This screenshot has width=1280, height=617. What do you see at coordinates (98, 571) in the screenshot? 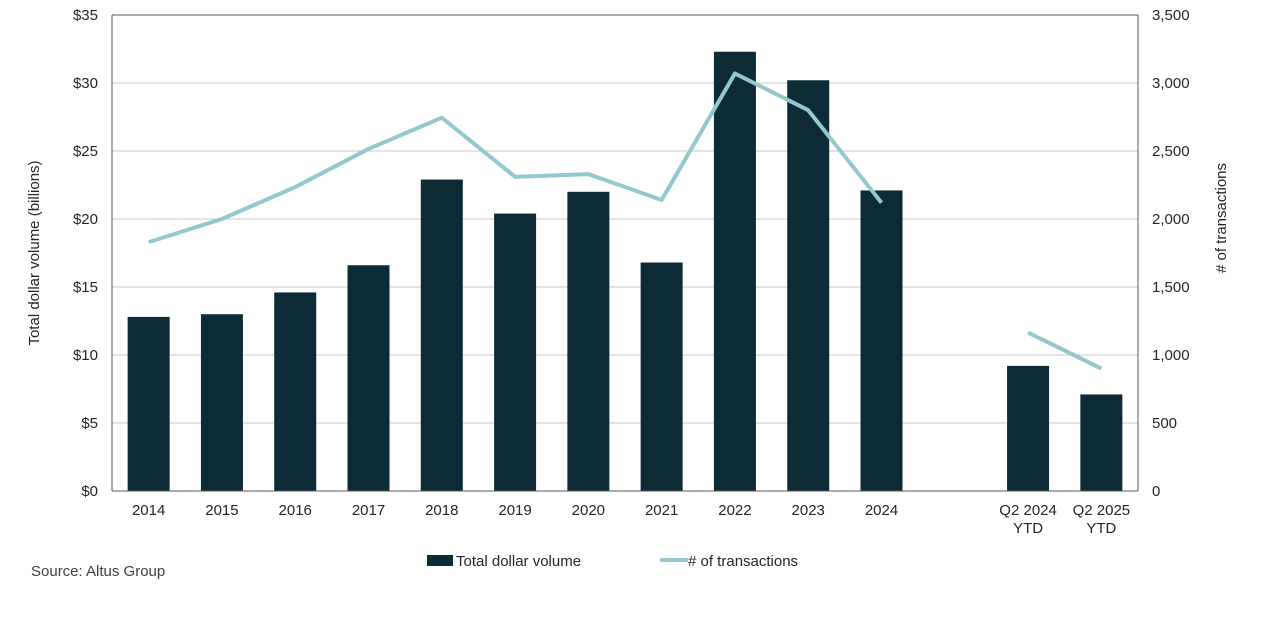
I see `source-note: Source: Altus Group` at bounding box center [98, 571].